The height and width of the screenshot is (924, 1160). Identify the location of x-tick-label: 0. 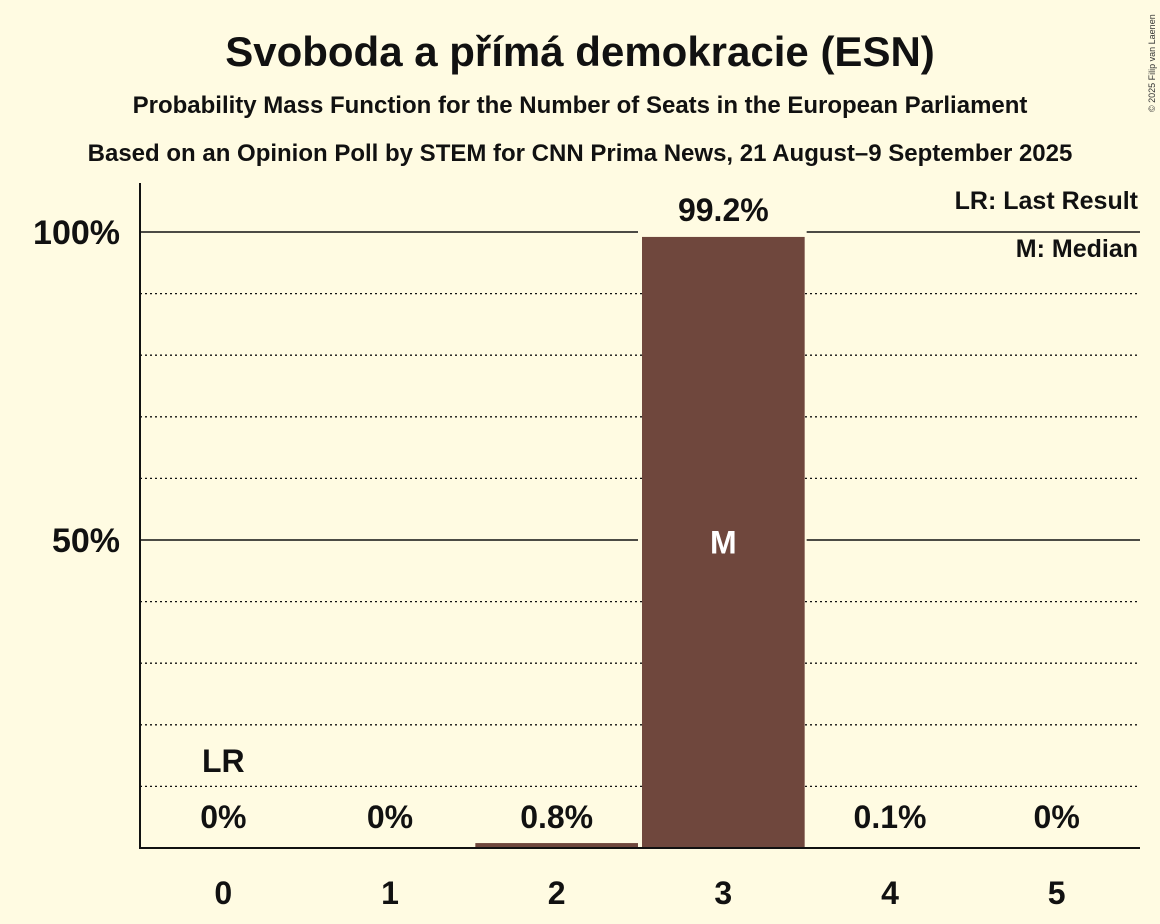
(223, 893).